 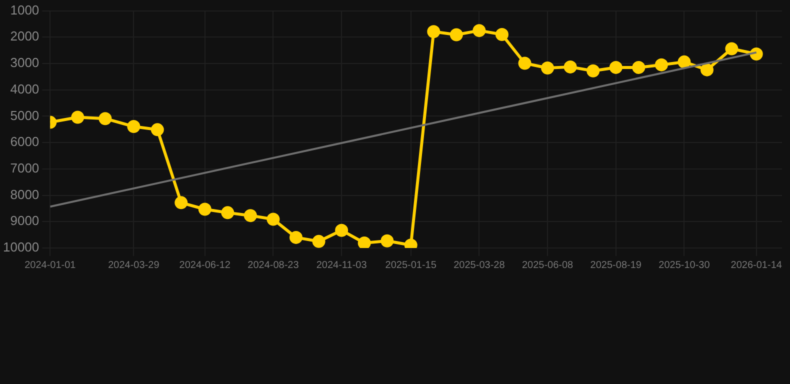 What do you see at coordinates (134, 265) in the screenshot?
I see `x-tick-label: 2024-03-29` at bounding box center [134, 265].